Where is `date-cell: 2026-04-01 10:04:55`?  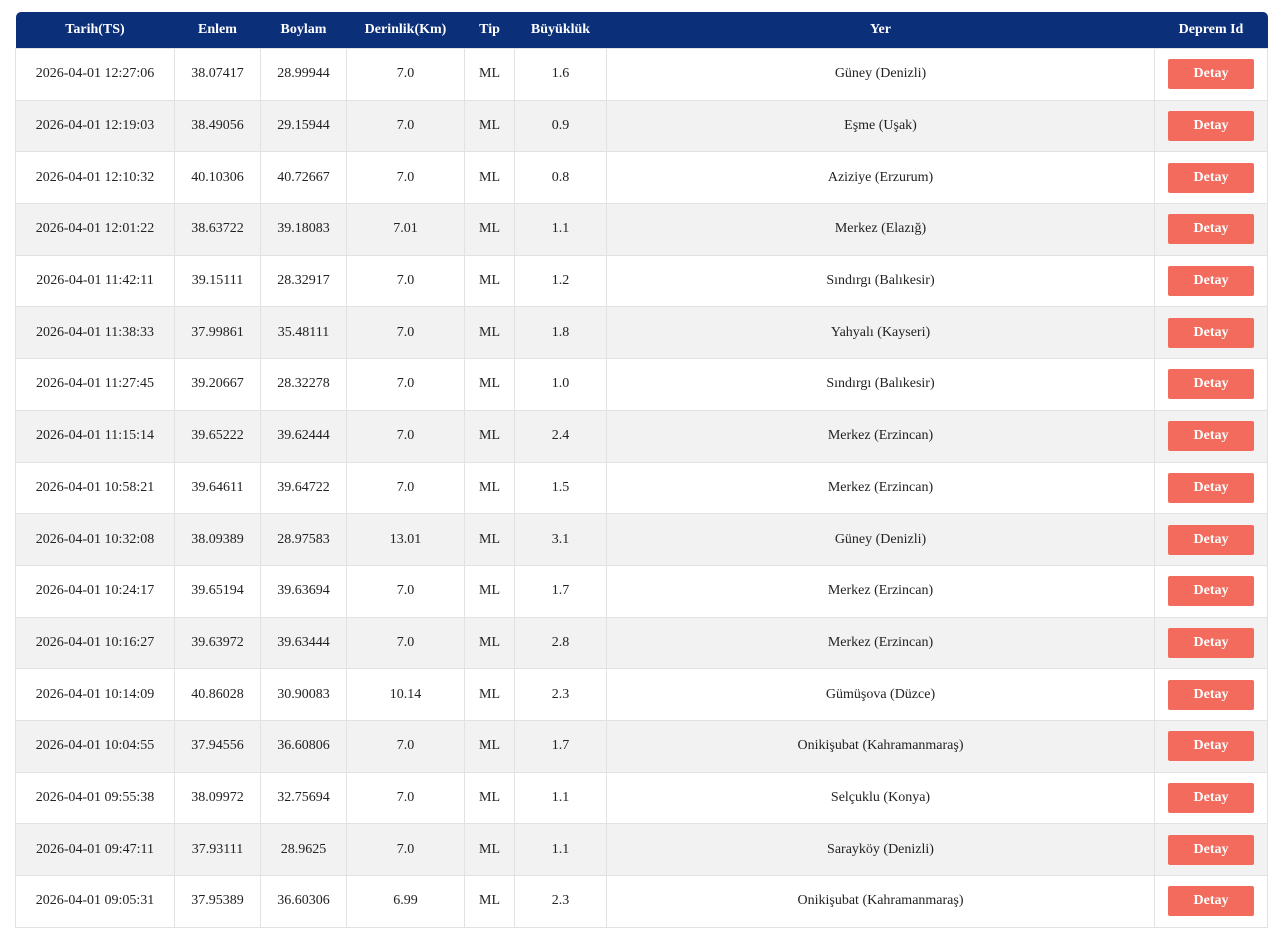
date-cell: 2026-04-01 10:04:55 is located at coordinates (95, 746).